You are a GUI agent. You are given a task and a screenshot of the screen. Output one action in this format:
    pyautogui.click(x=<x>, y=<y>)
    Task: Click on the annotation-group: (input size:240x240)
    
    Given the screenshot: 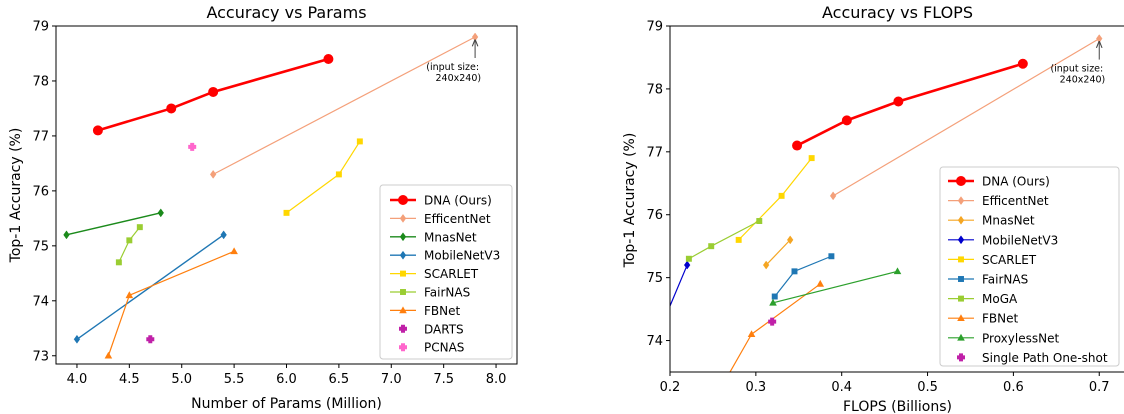 What is the action you would take?
    pyautogui.click(x=453, y=62)
    